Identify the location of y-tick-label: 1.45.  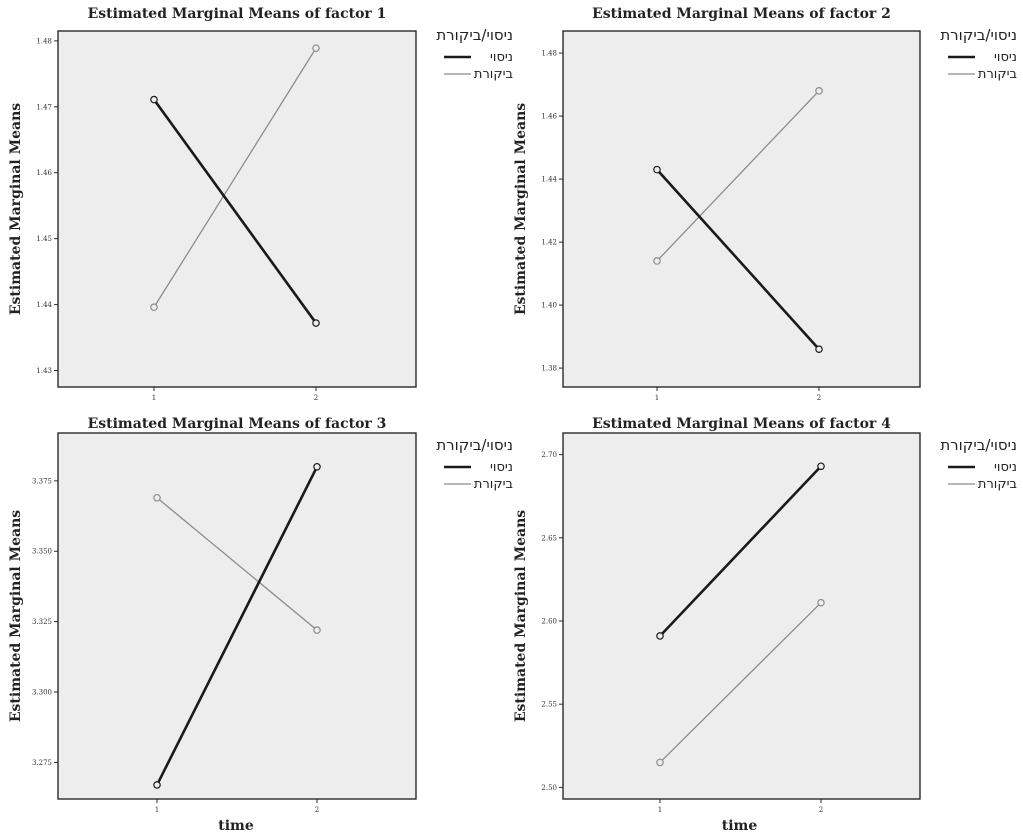
(44, 239).